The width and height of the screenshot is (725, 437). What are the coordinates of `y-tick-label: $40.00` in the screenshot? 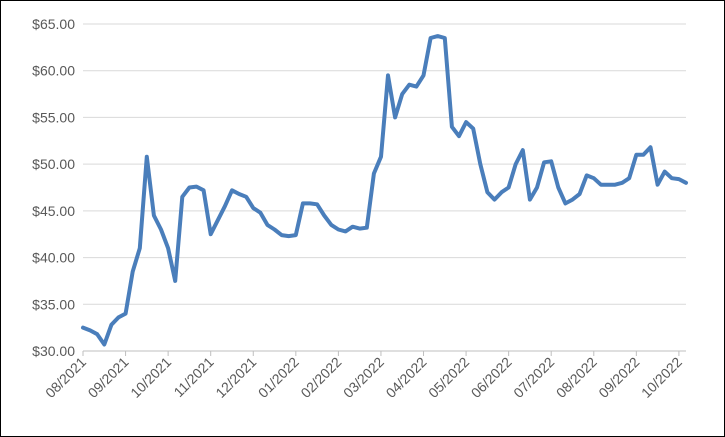 It's located at (53, 258).